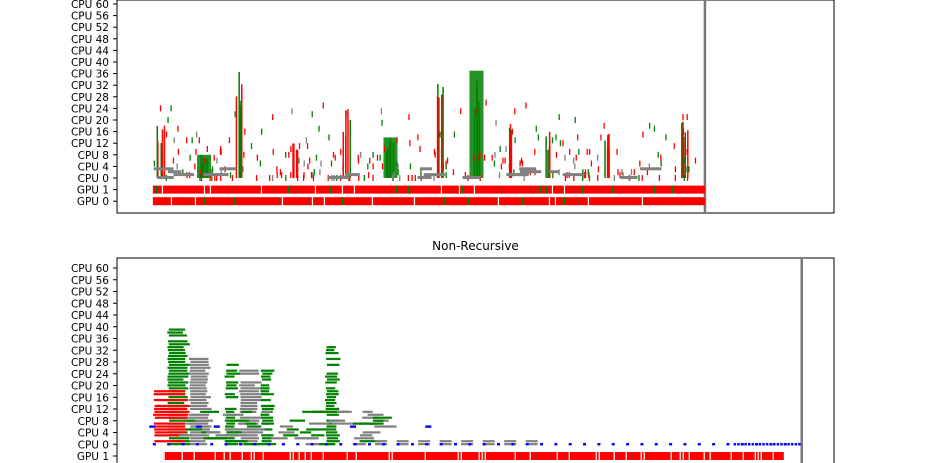 This screenshot has height=463, width=927. What do you see at coordinates (90, 281) in the screenshot?
I see `y-tick-label: CPU 56` at bounding box center [90, 281].